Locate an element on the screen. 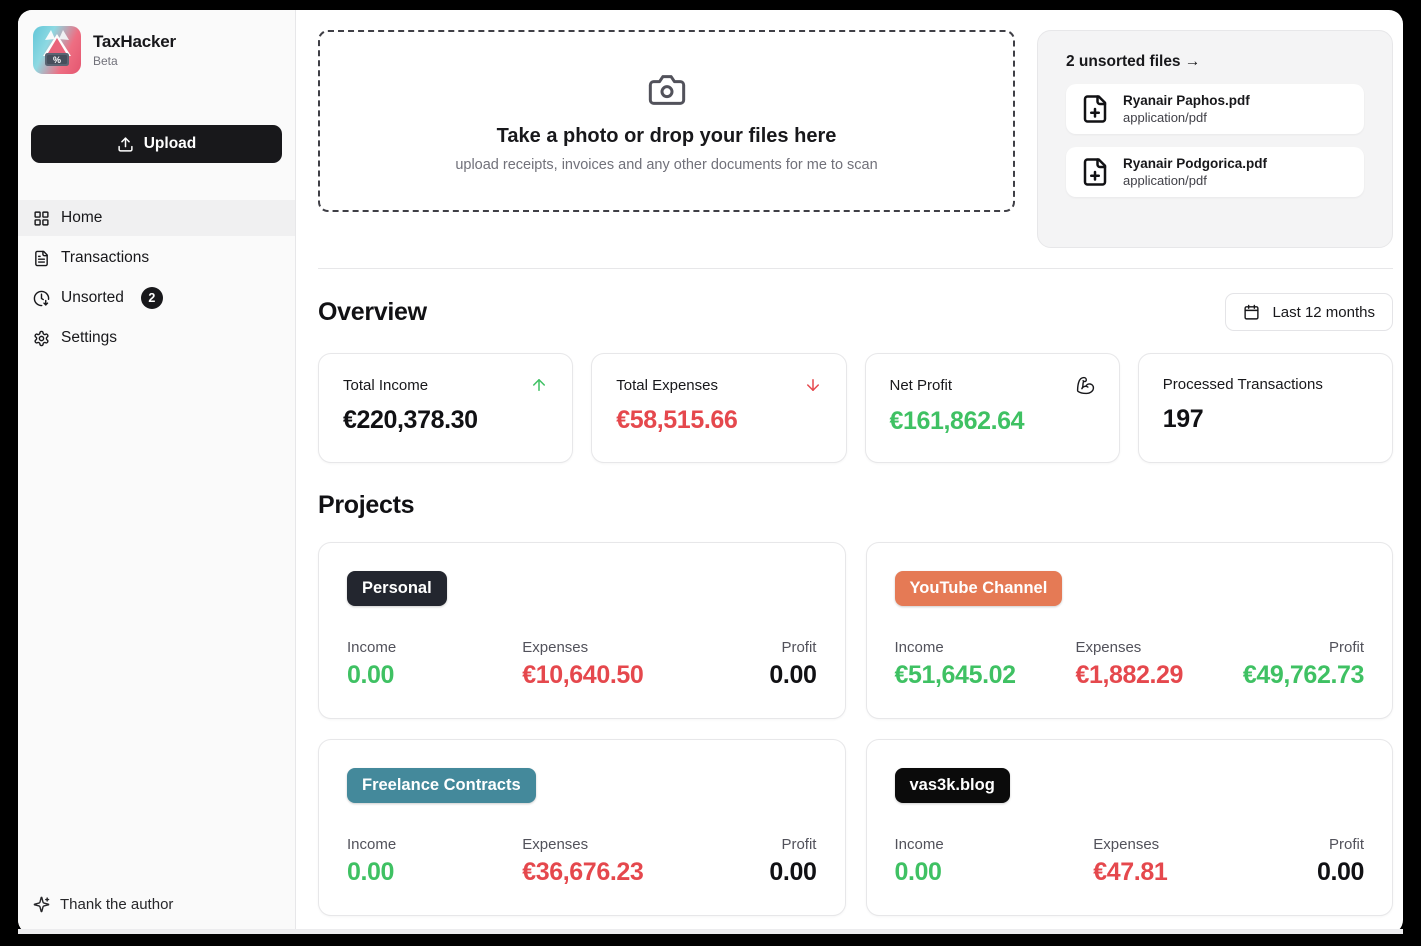 Image resolution: width=1421 pixels, height=946 pixels. arrow-down-icon is located at coordinates (813, 385).